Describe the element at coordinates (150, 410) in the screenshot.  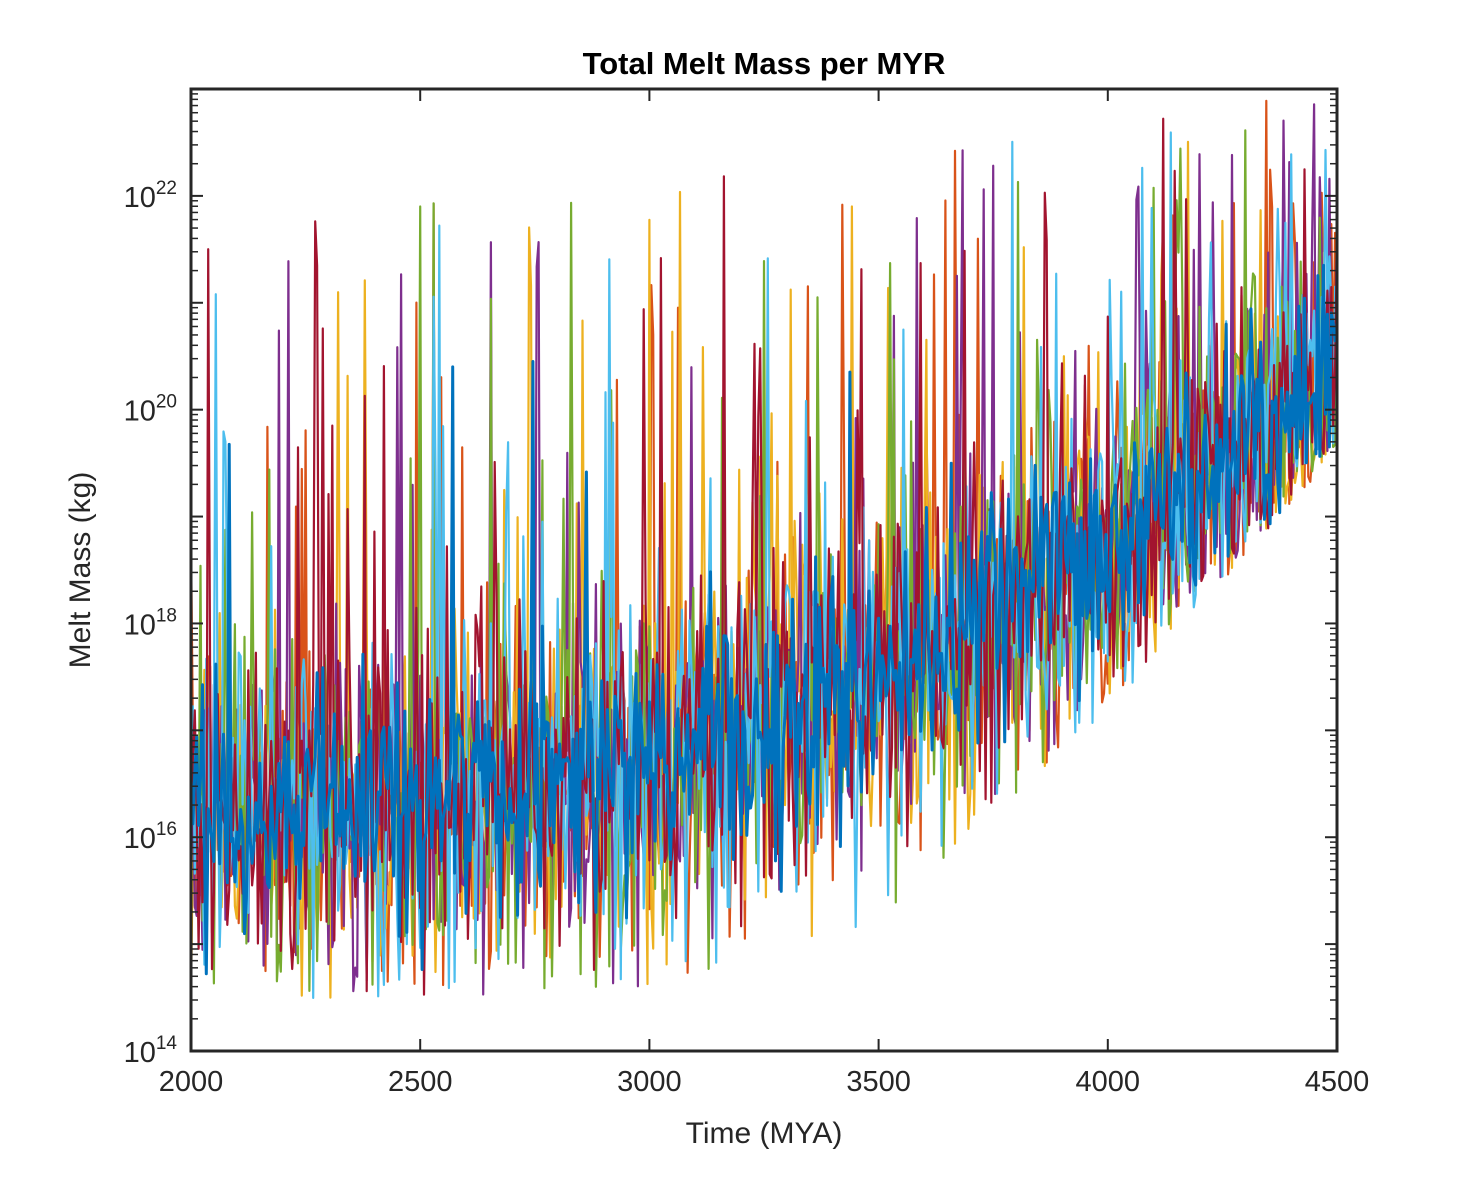
I see `y-tick-label: 1020` at that location.